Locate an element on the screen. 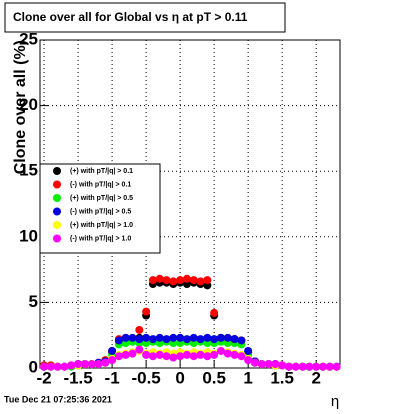  x-tick-label: 2 is located at coordinates (315, 377).